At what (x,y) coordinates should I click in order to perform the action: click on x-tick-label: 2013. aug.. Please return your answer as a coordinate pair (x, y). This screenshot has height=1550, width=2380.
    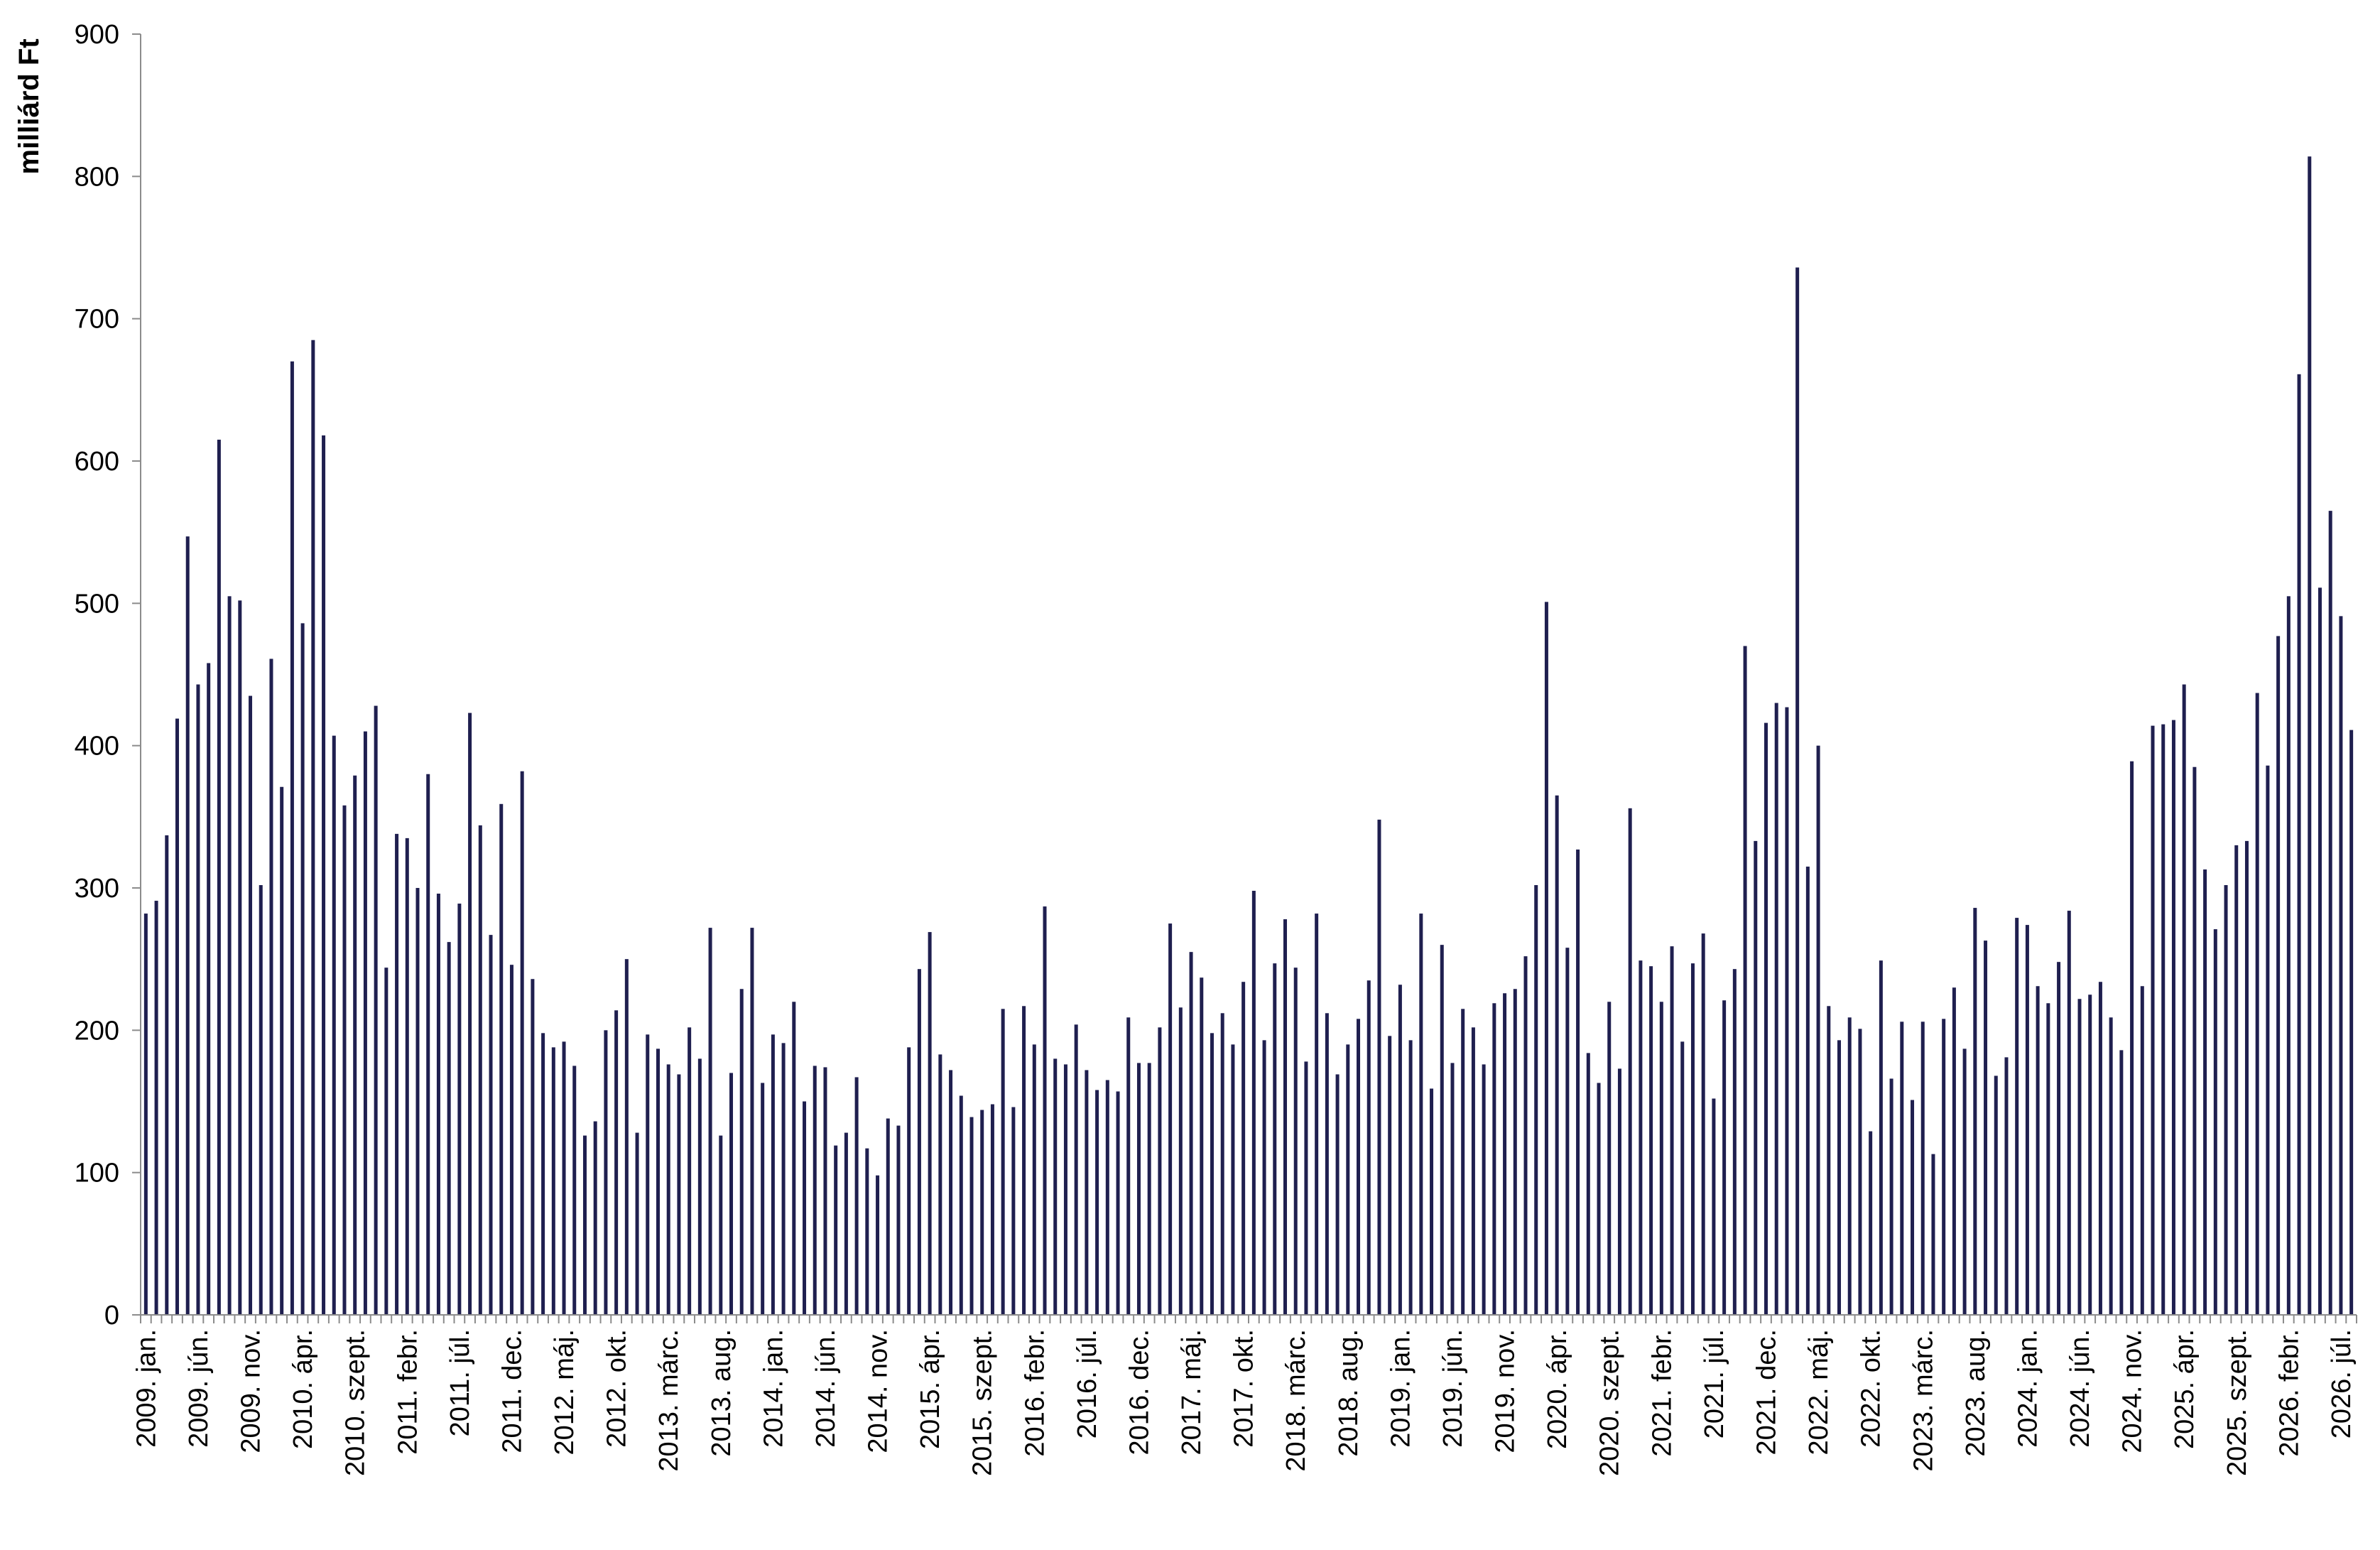
    Looking at the image, I should click on (722, 1393).